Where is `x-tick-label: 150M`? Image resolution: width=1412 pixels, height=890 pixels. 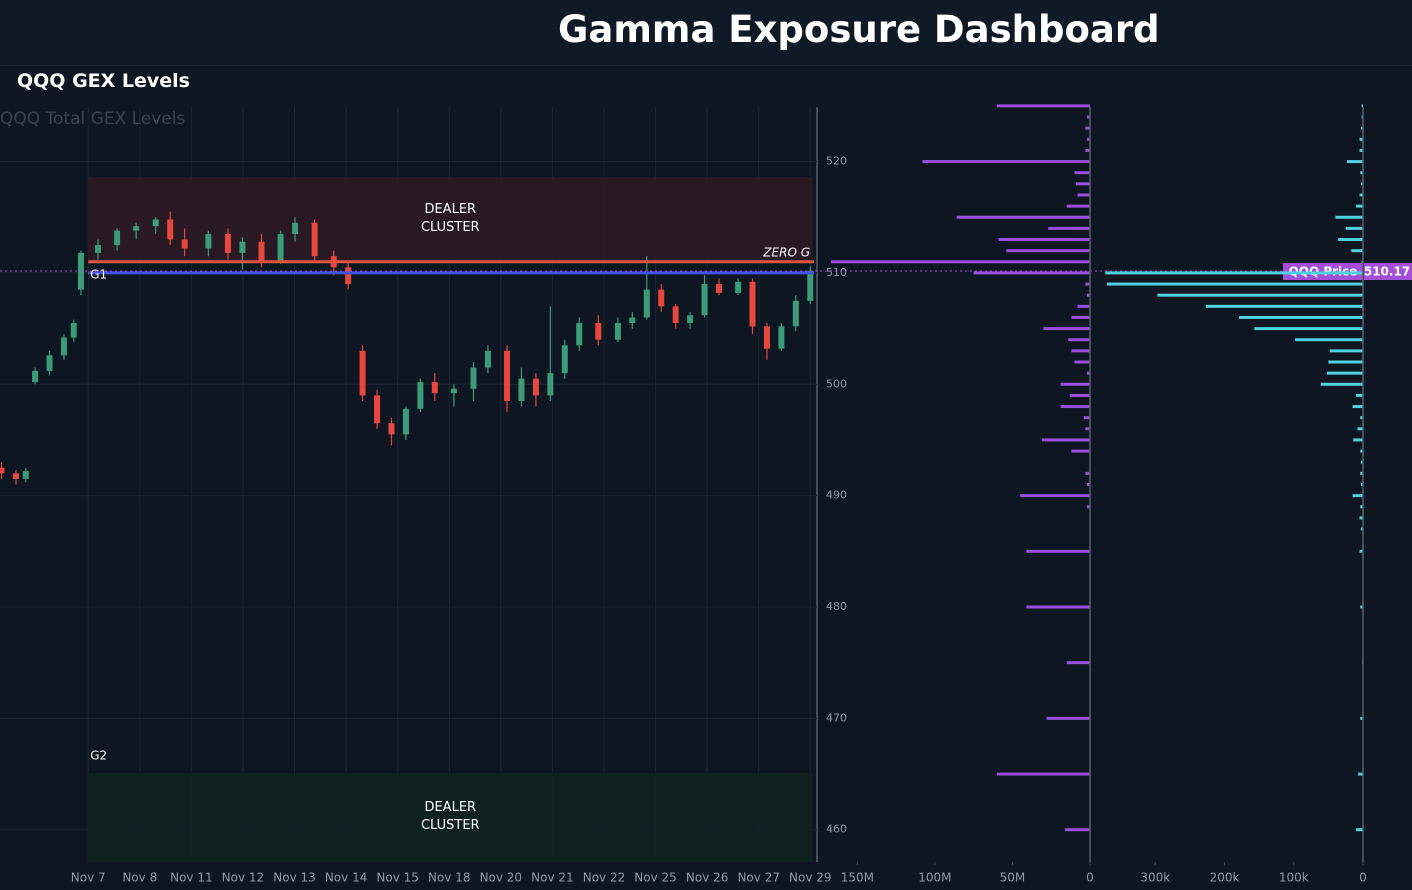
x-tick-label: 150M is located at coordinates (857, 878).